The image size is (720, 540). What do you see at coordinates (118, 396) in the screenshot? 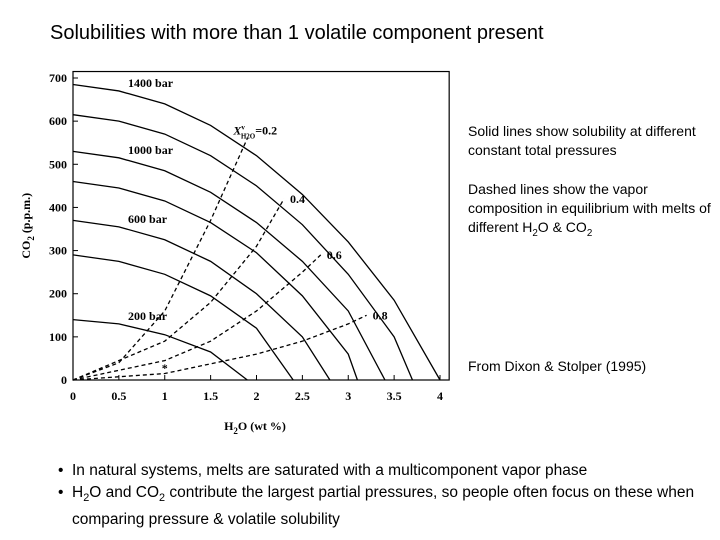
I see `x-tick-label: 0.5` at bounding box center [118, 396].